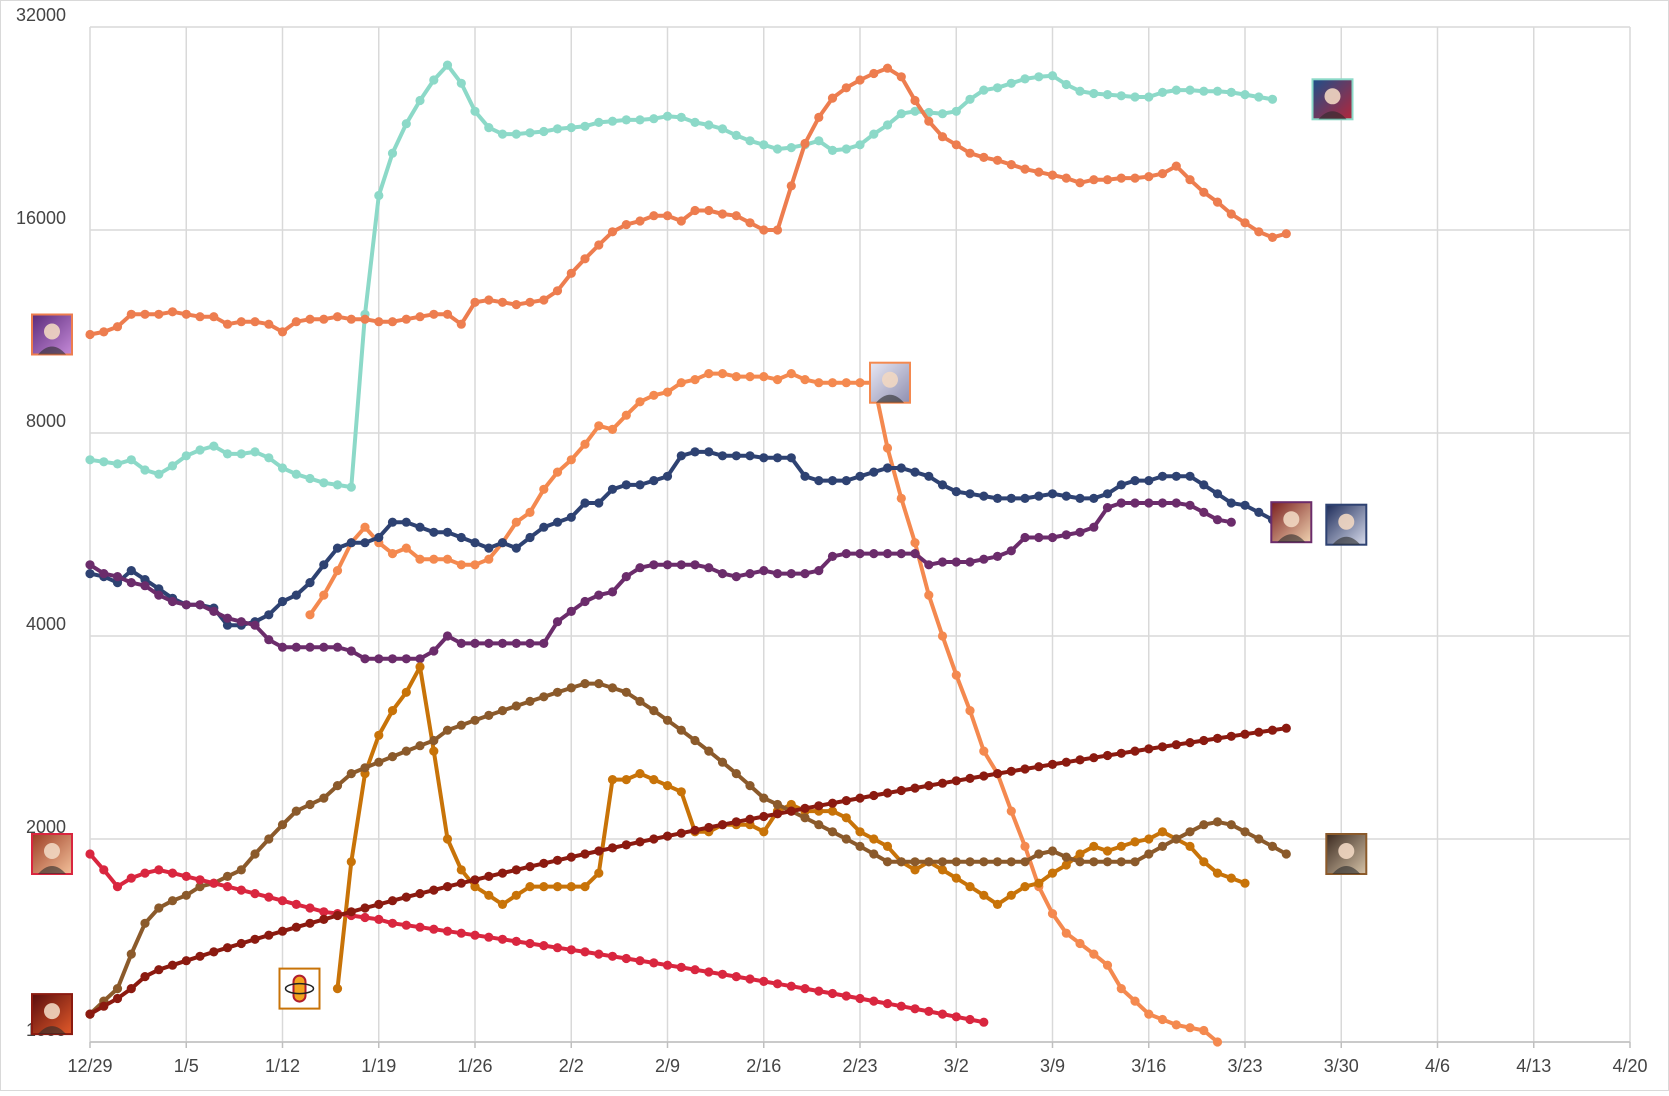 Image resolution: width=1669 pixels, height=1096 pixels. What do you see at coordinates (299, 988) in the screenshot?
I see `capsule-shape` at bounding box center [299, 988].